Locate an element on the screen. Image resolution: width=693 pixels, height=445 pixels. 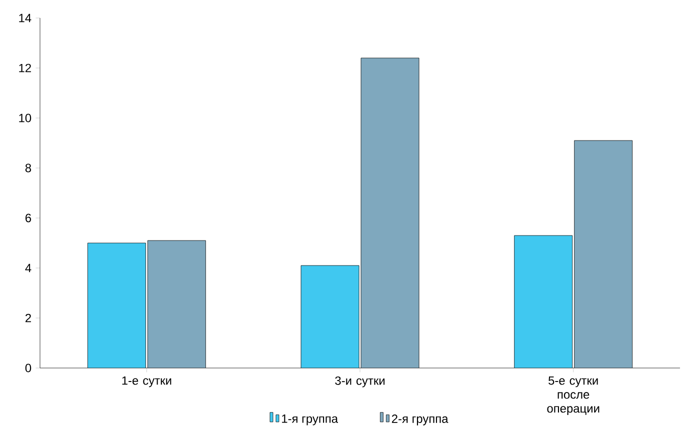
x-tick-label: 1-е сутки is located at coordinates (147, 382).